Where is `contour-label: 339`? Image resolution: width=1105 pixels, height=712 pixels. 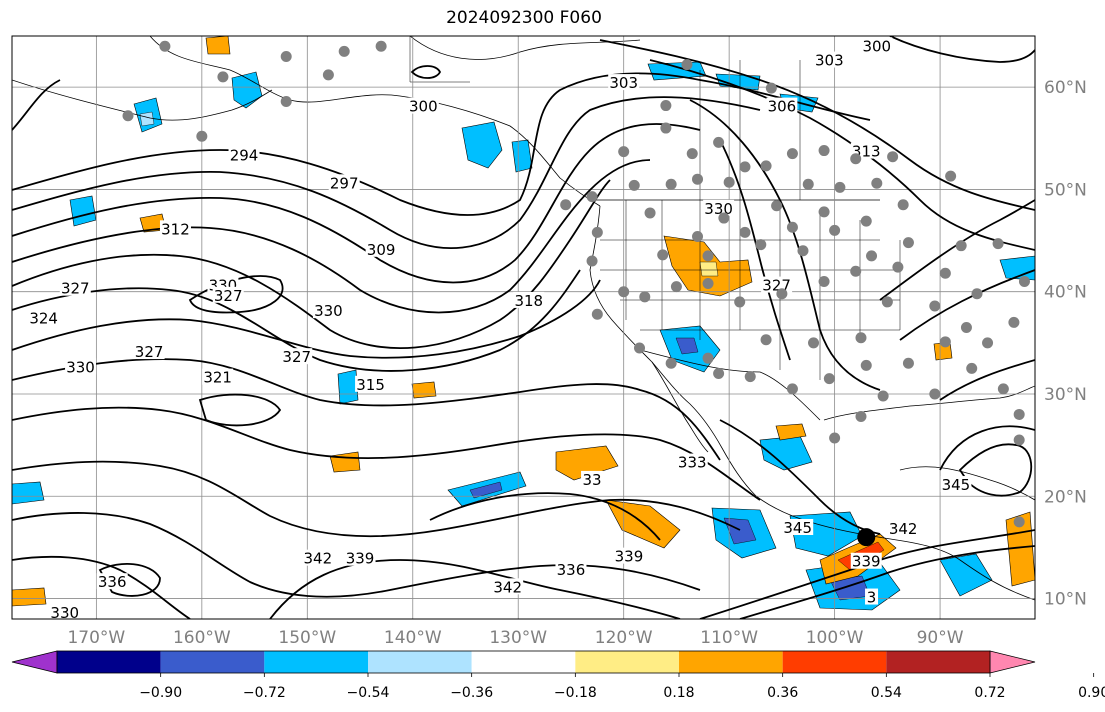 contour-label: 339 is located at coordinates (866, 562).